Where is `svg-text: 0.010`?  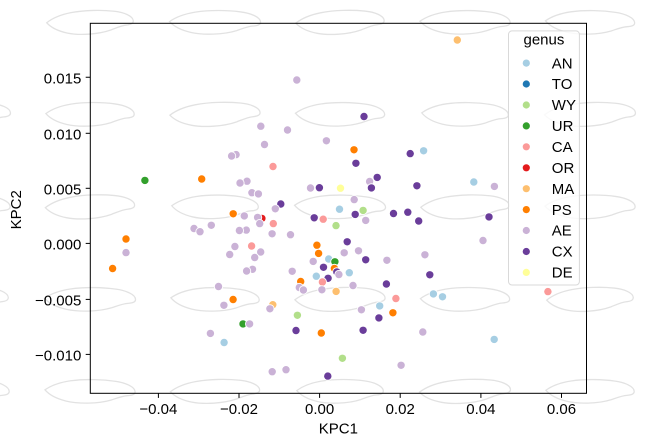
svg-text: 0.010 is located at coordinates (63, 134).